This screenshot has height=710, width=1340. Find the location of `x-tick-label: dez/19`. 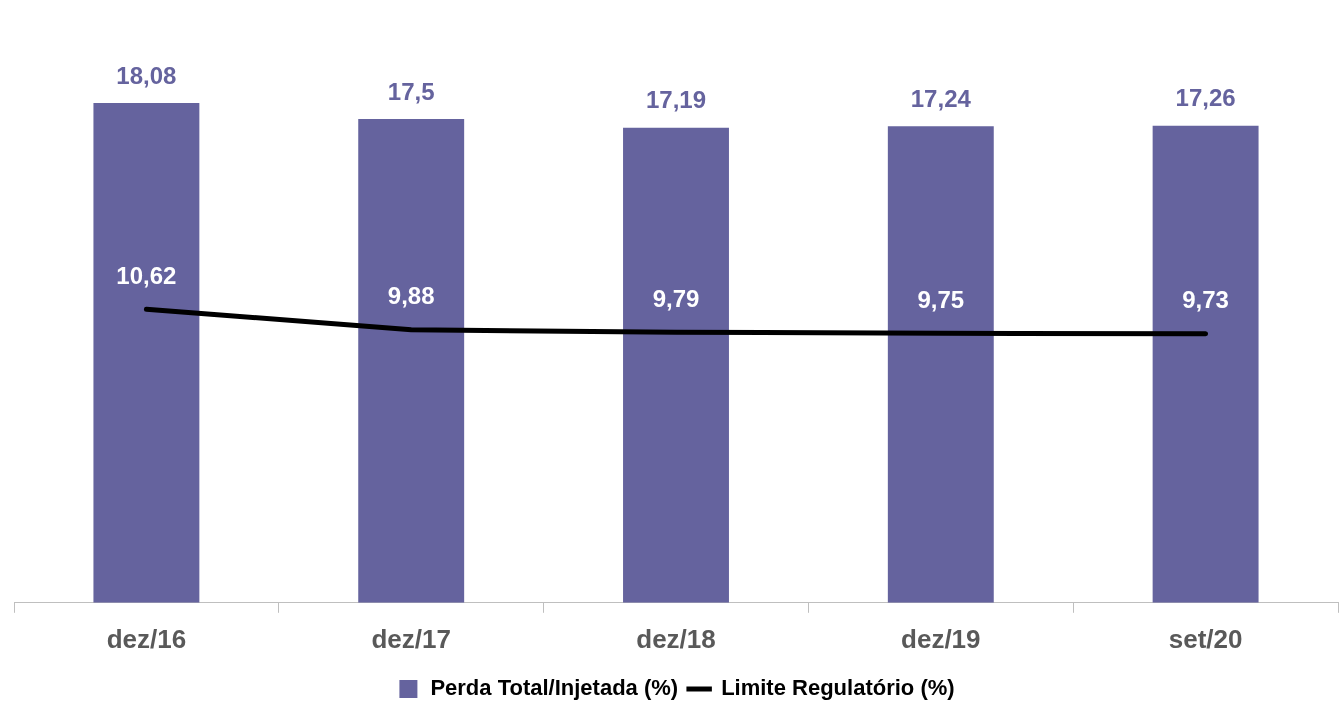

x-tick-label: dez/19 is located at coordinates (941, 638).